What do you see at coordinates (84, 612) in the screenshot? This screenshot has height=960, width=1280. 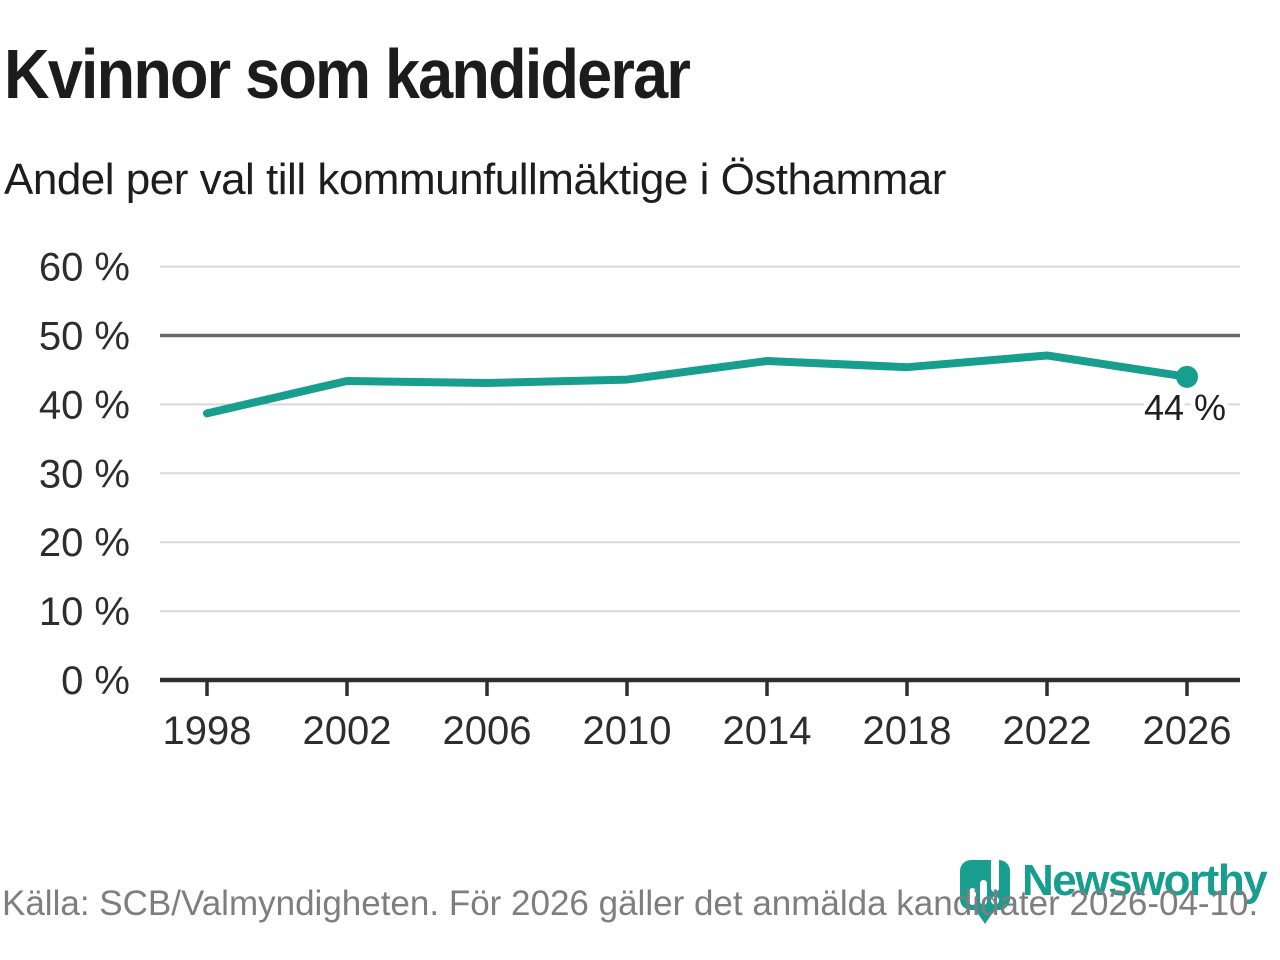 I see `y-axis-label: 10 %` at bounding box center [84, 612].